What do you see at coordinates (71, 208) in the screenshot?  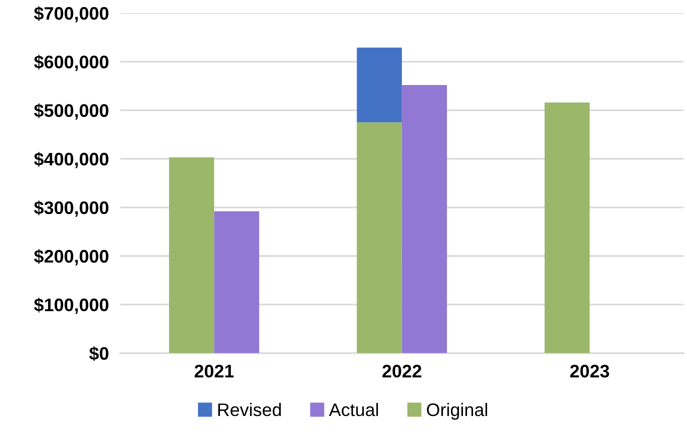 I see `y-tick-label: $300,000` at bounding box center [71, 208].